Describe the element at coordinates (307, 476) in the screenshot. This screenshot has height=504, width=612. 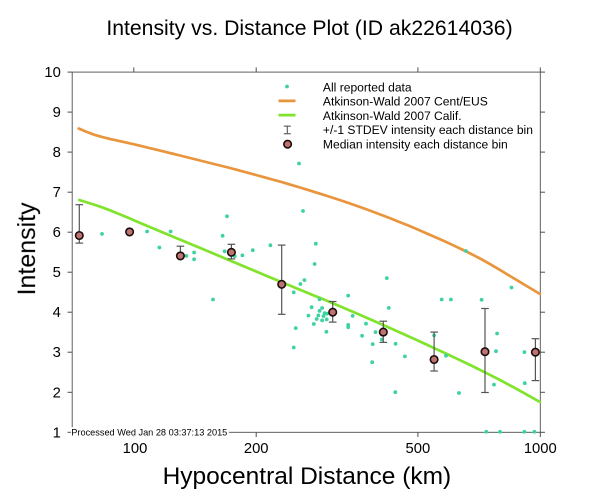
I see `svg-text: Hypocentral Distance (km)` at that location.